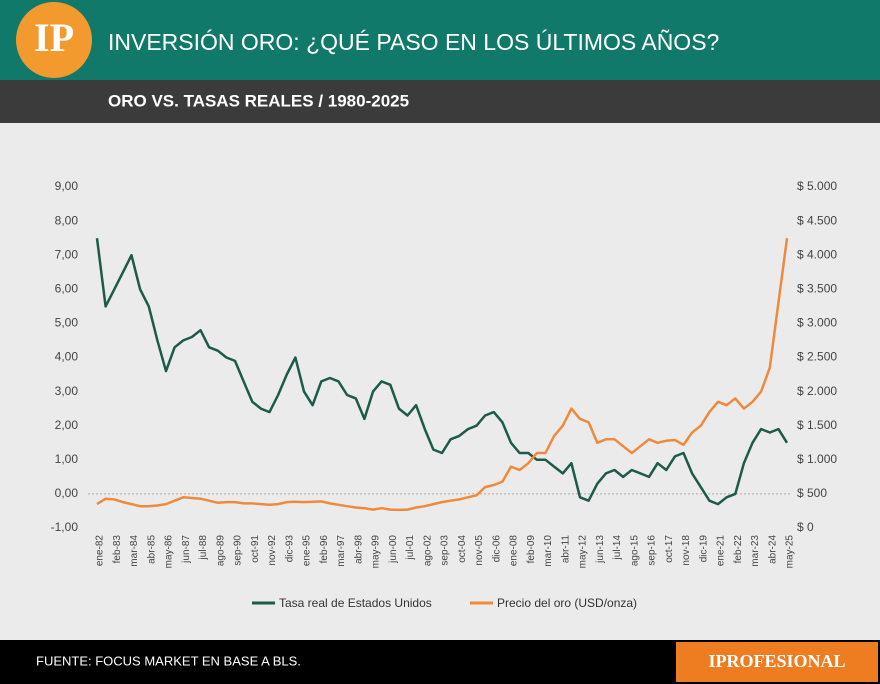  Describe the element at coordinates (565, 549) in the screenshot. I see `x-tick-label: abr-11` at that location.